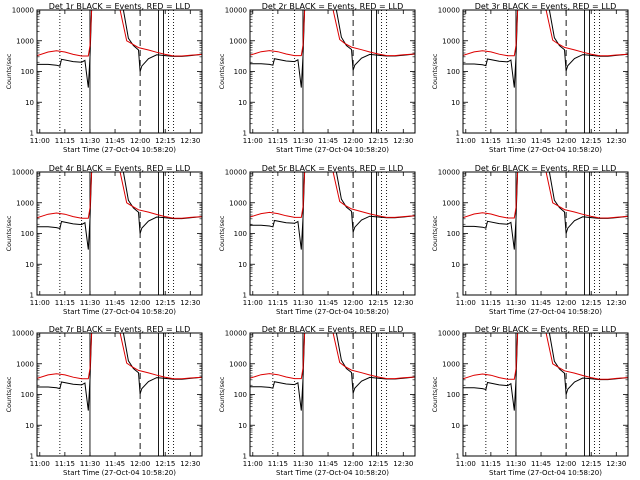 The height and width of the screenshot is (480, 640). I want to click on panel-title: Det 5r BLACK = Events, RED = LLD, so click(333, 168).